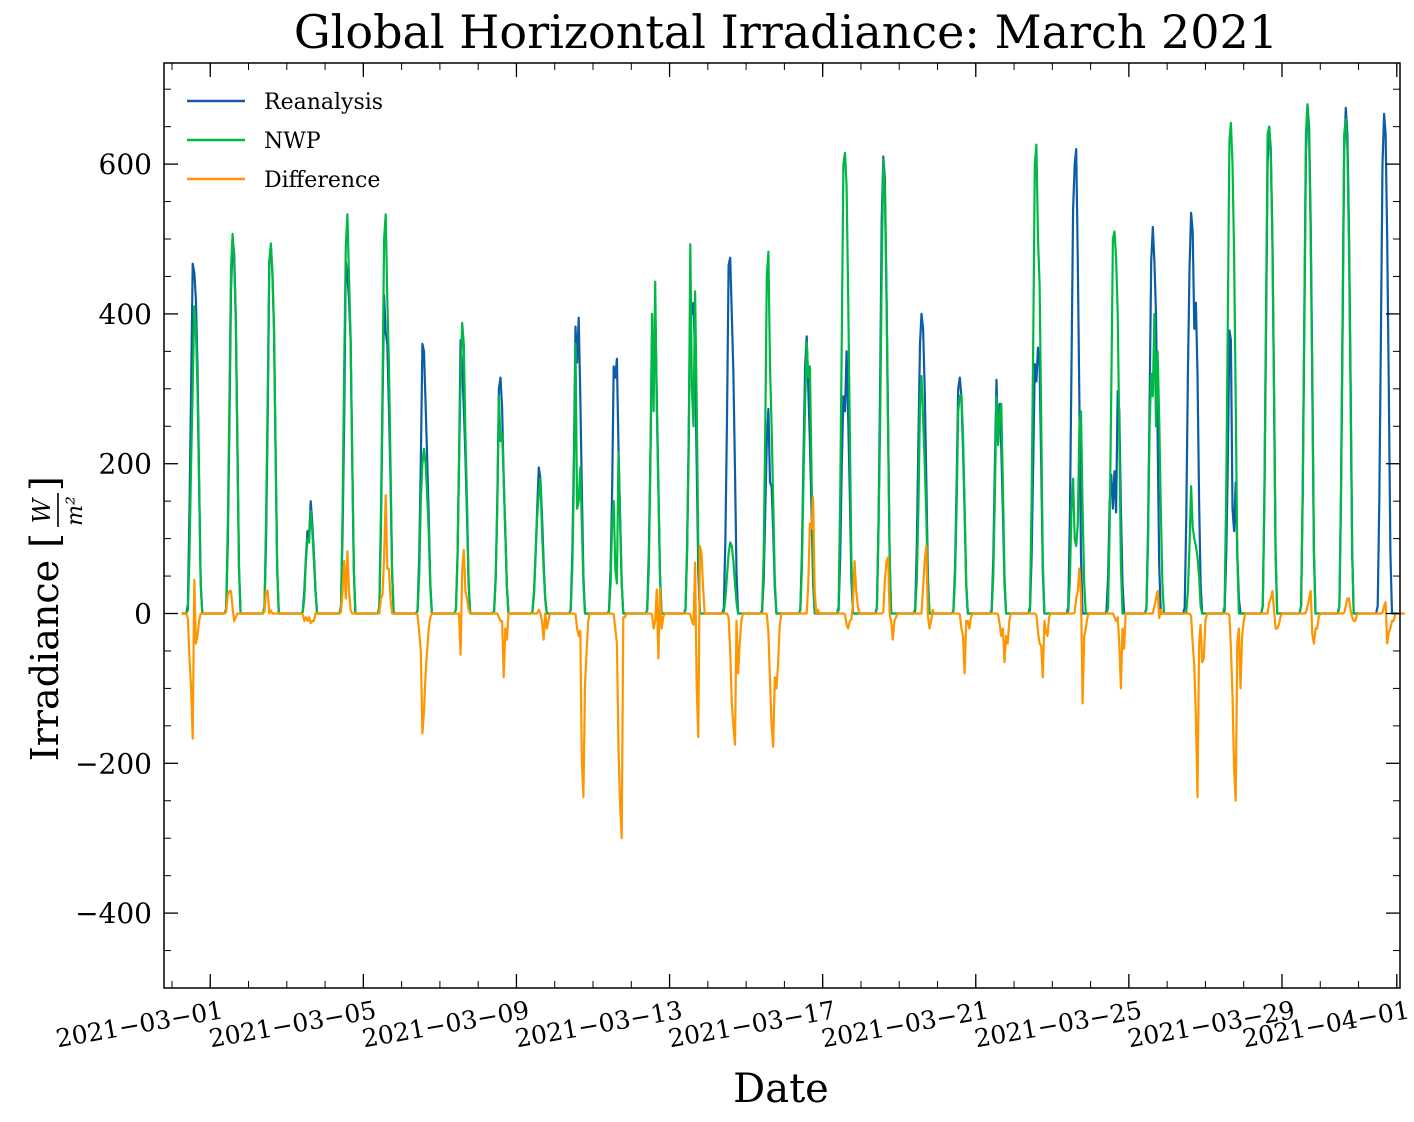 Image resolution: width=1414 pixels, height=1122 pixels. I want to click on y-axis-label: Irradiance [ W m² ], so click(55, 618).